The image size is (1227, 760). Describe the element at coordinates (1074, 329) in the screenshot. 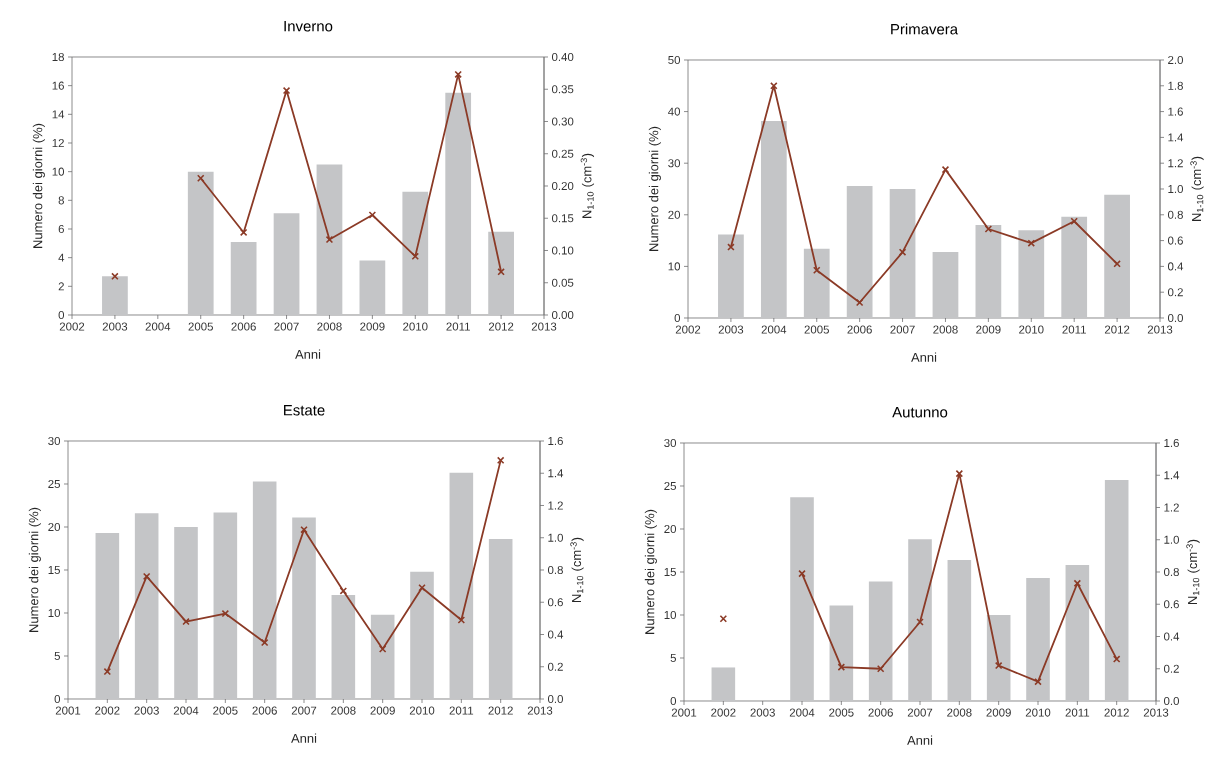

I see `x-tick-label: 2011` at that location.